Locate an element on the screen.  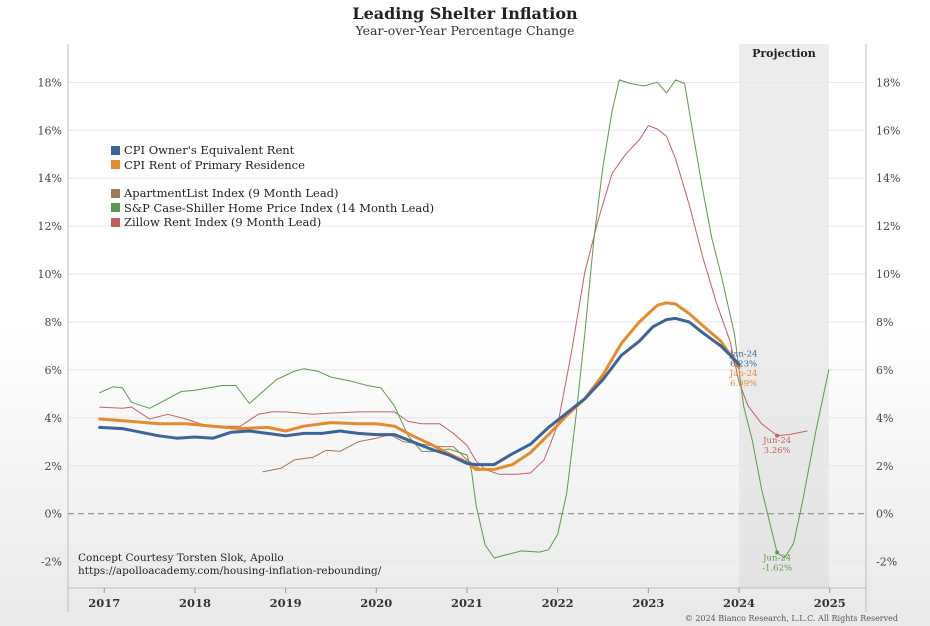
legend-item-oer: CPI Owner's Equivalent Rent is located at coordinates (208, 150).